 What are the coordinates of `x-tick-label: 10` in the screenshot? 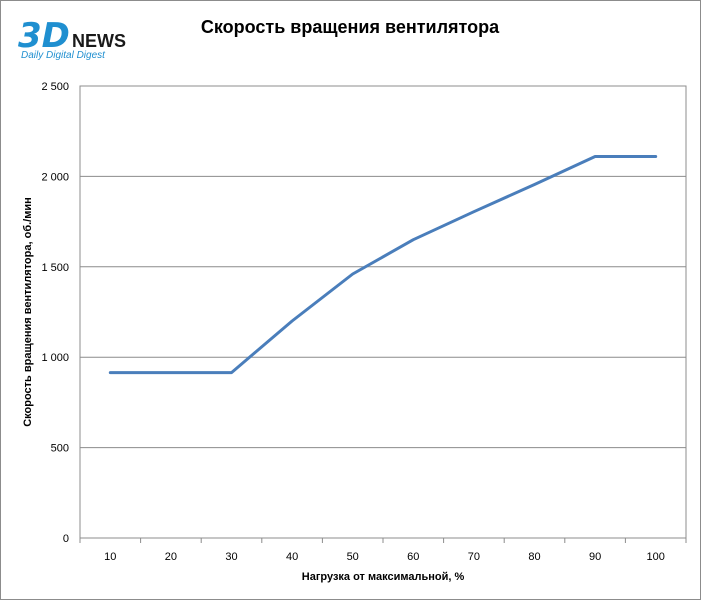 It's located at (110, 557).